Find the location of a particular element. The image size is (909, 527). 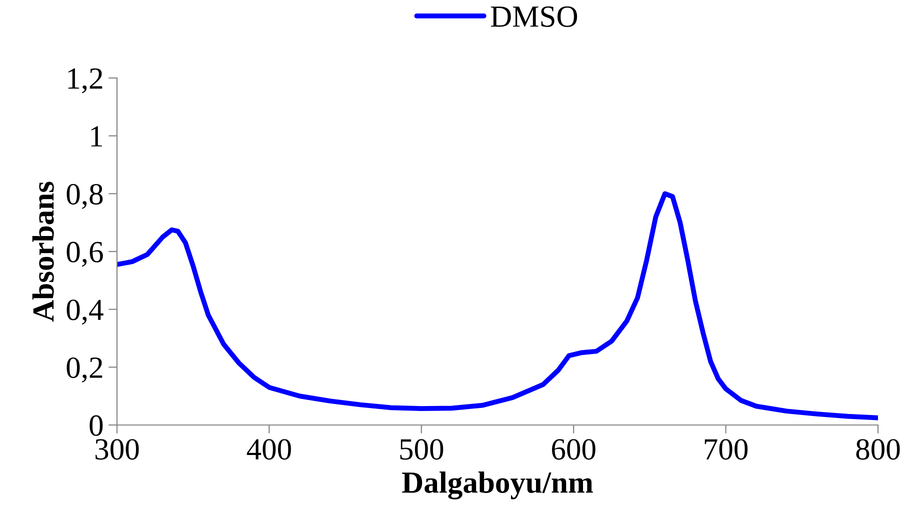

x-tick-label: 700 is located at coordinates (726, 449).